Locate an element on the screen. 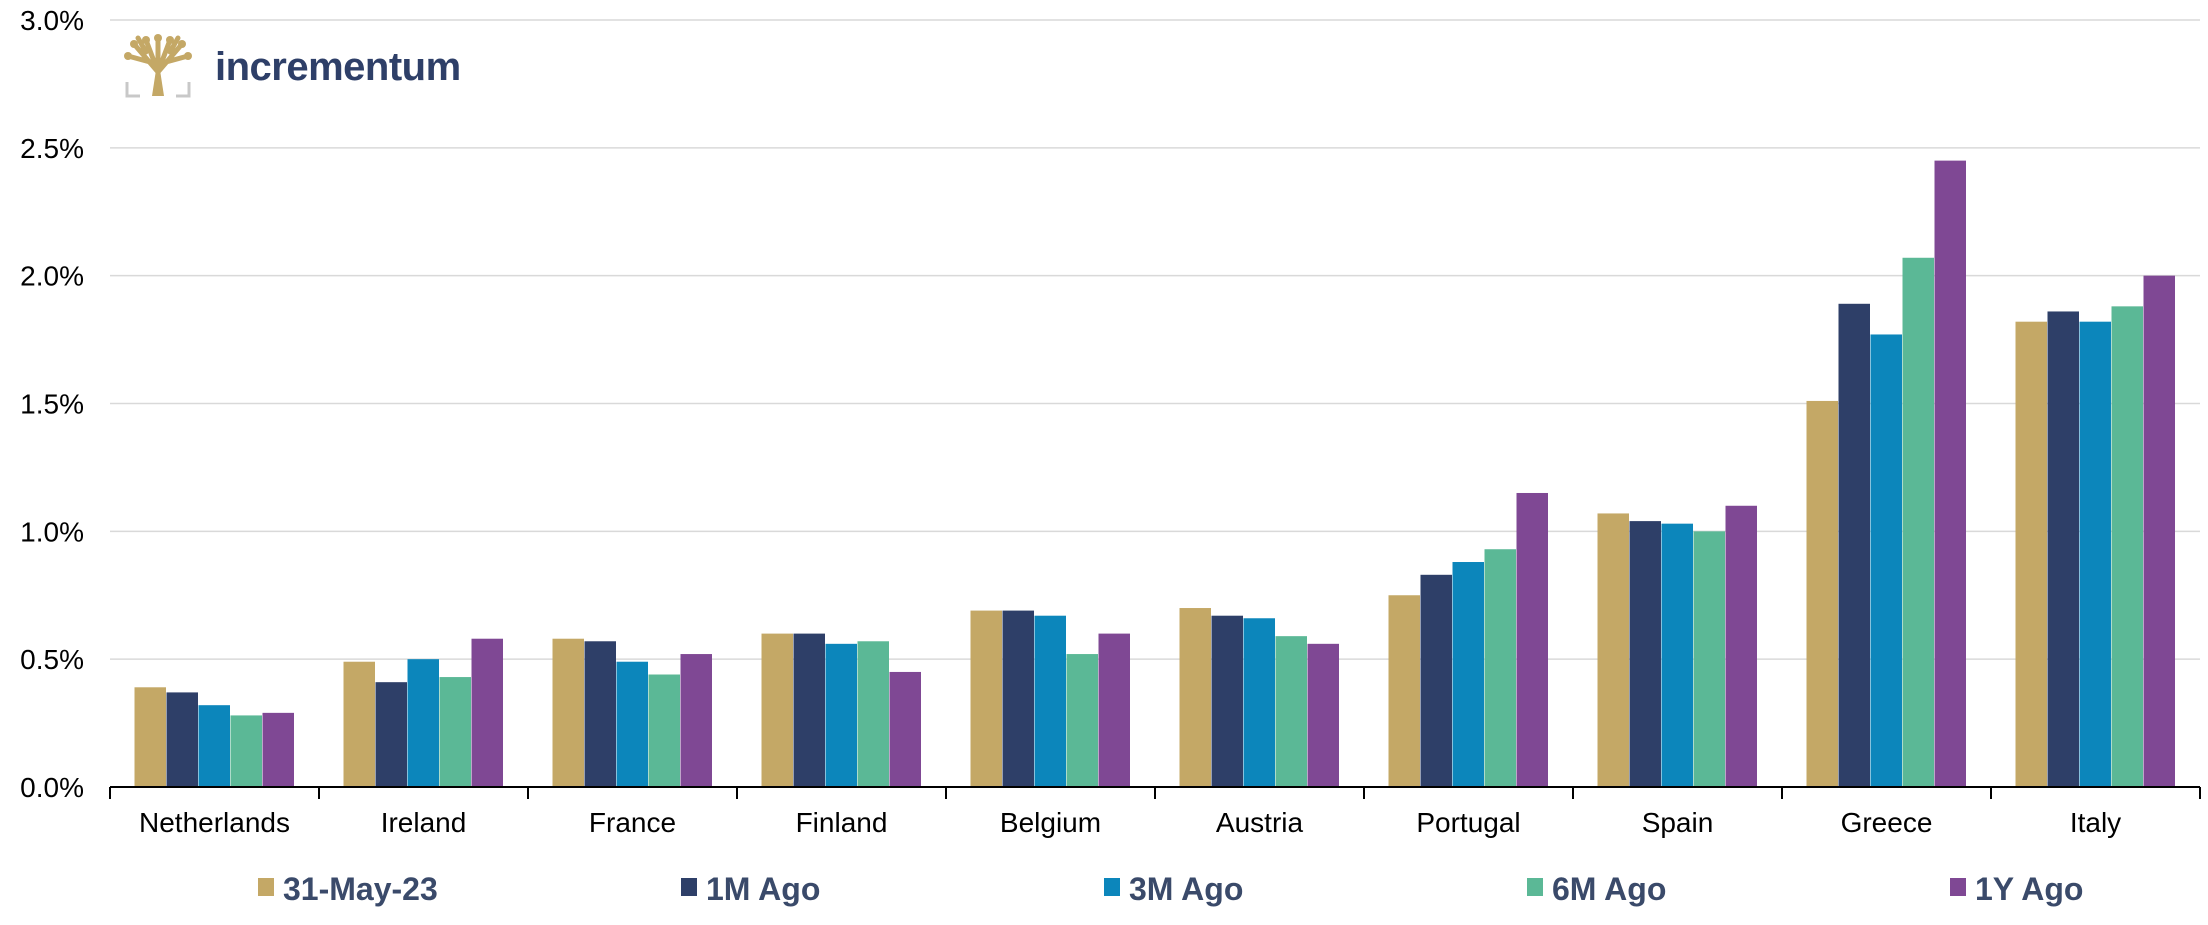 The height and width of the screenshot is (925, 2208). x-tick-label: Austria is located at coordinates (1260, 822).